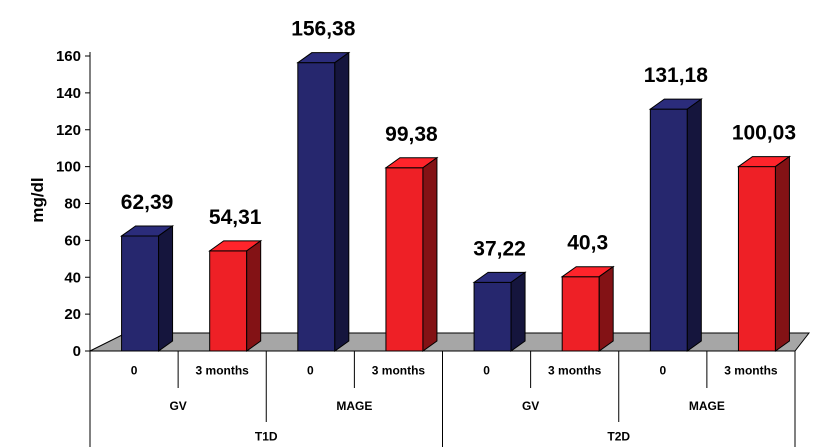 The height and width of the screenshot is (447, 823). Describe the element at coordinates (37, 199) in the screenshot. I see `y-axis-title: mg/dl` at that location.